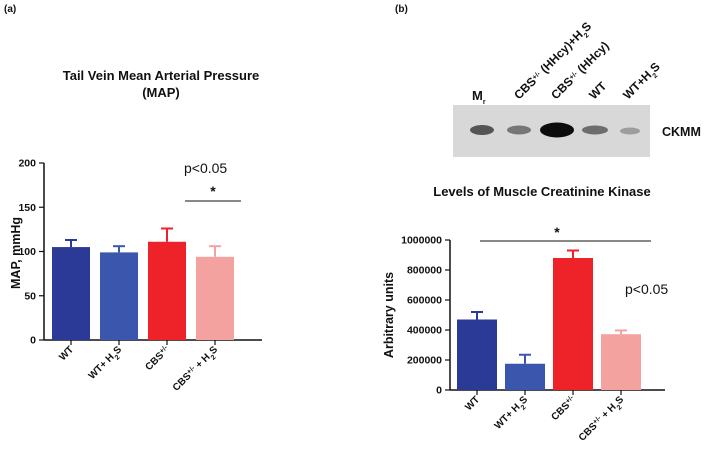  What do you see at coordinates (157, 358) in the screenshot?
I see `map-category-label: CBS+/-` at bounding box center [157, 358].